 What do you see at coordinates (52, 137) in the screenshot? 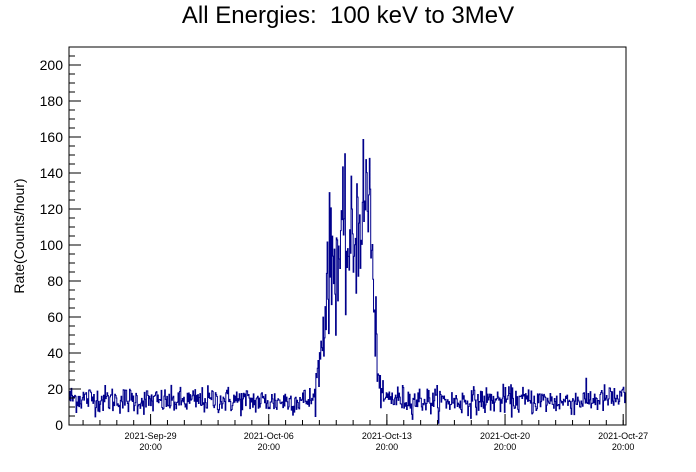
I see `y-tick-label: 160` at bounding box center [52, 137].